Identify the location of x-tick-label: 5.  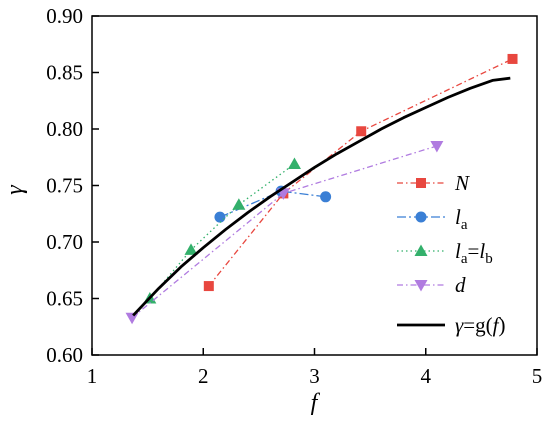
(537, 376).